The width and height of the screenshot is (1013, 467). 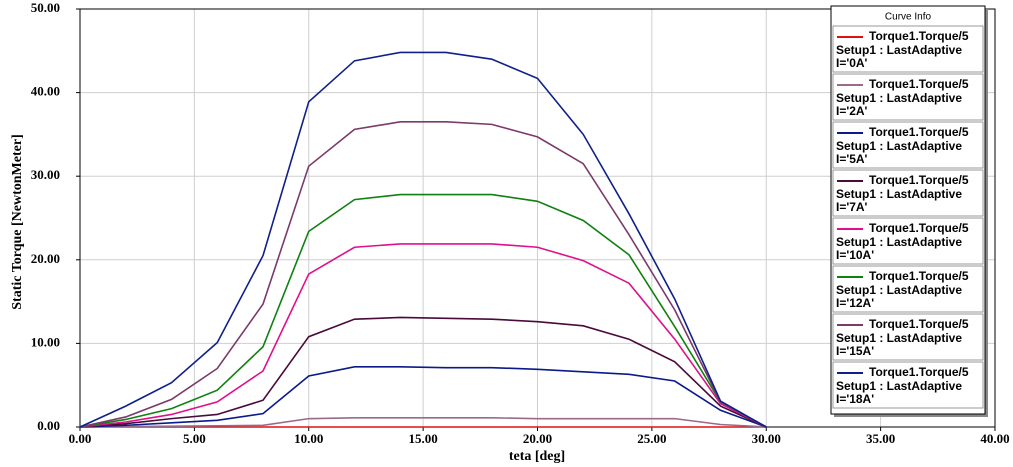 I want to click on y-tick-label: 0.00, so click(x=48, y=425).